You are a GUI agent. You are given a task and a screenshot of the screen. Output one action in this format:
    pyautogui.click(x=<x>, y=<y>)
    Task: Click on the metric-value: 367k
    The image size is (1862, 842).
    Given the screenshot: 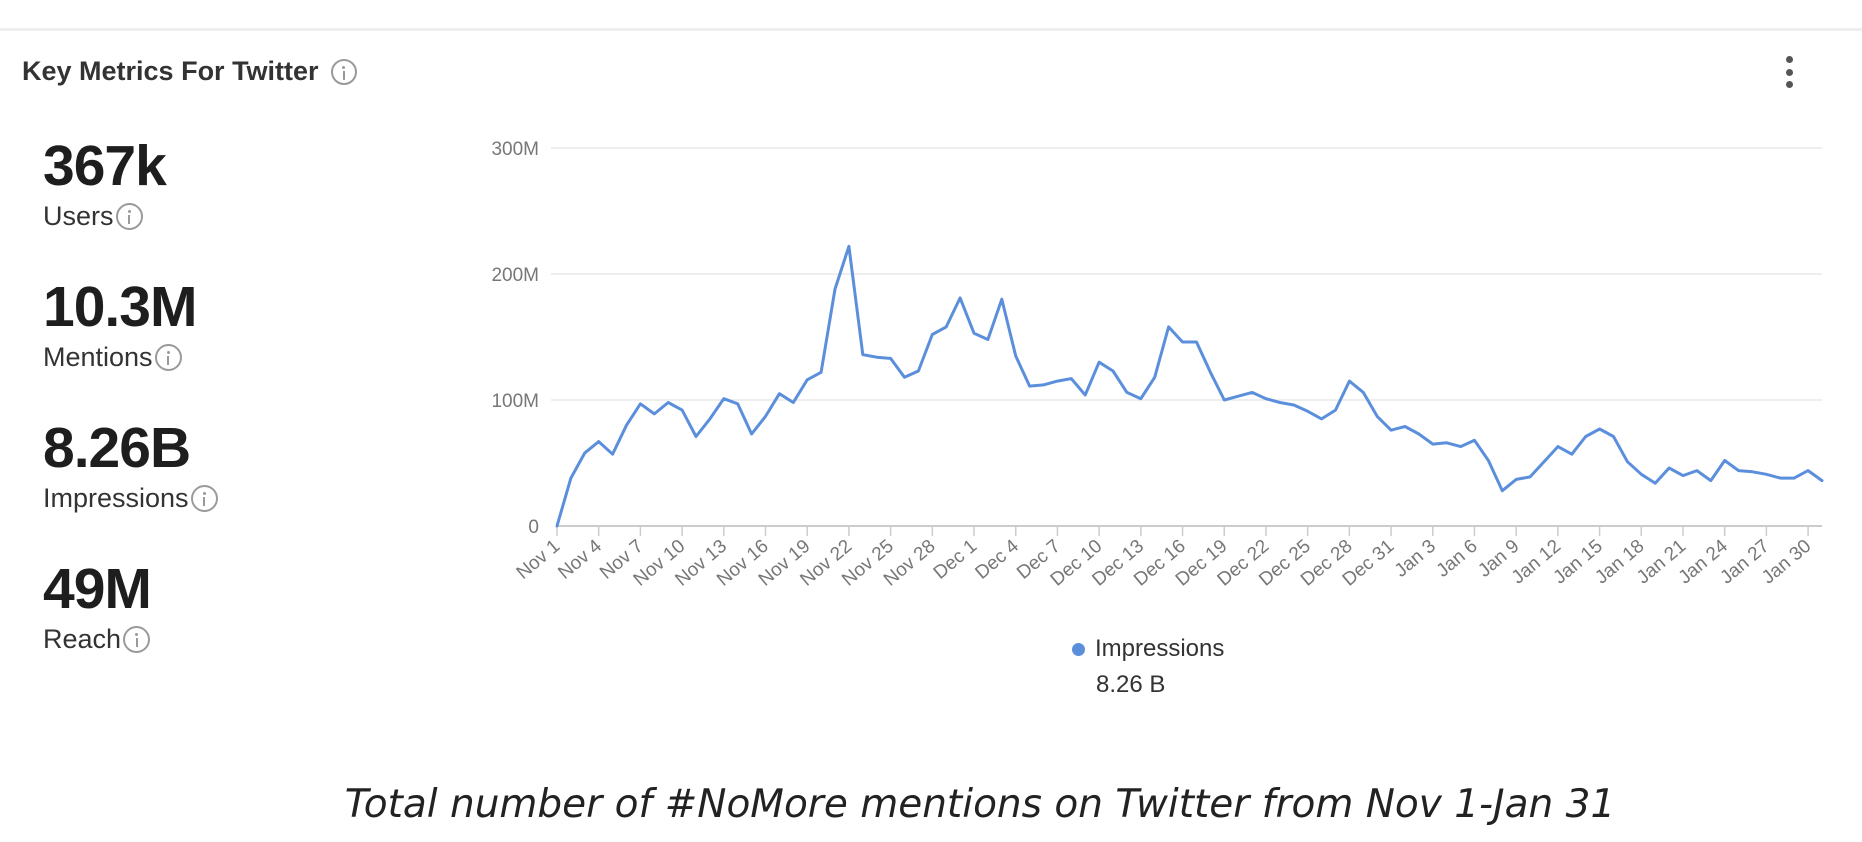 What is the action you would take?
    pyautogui.click(x=105, y=166)
    